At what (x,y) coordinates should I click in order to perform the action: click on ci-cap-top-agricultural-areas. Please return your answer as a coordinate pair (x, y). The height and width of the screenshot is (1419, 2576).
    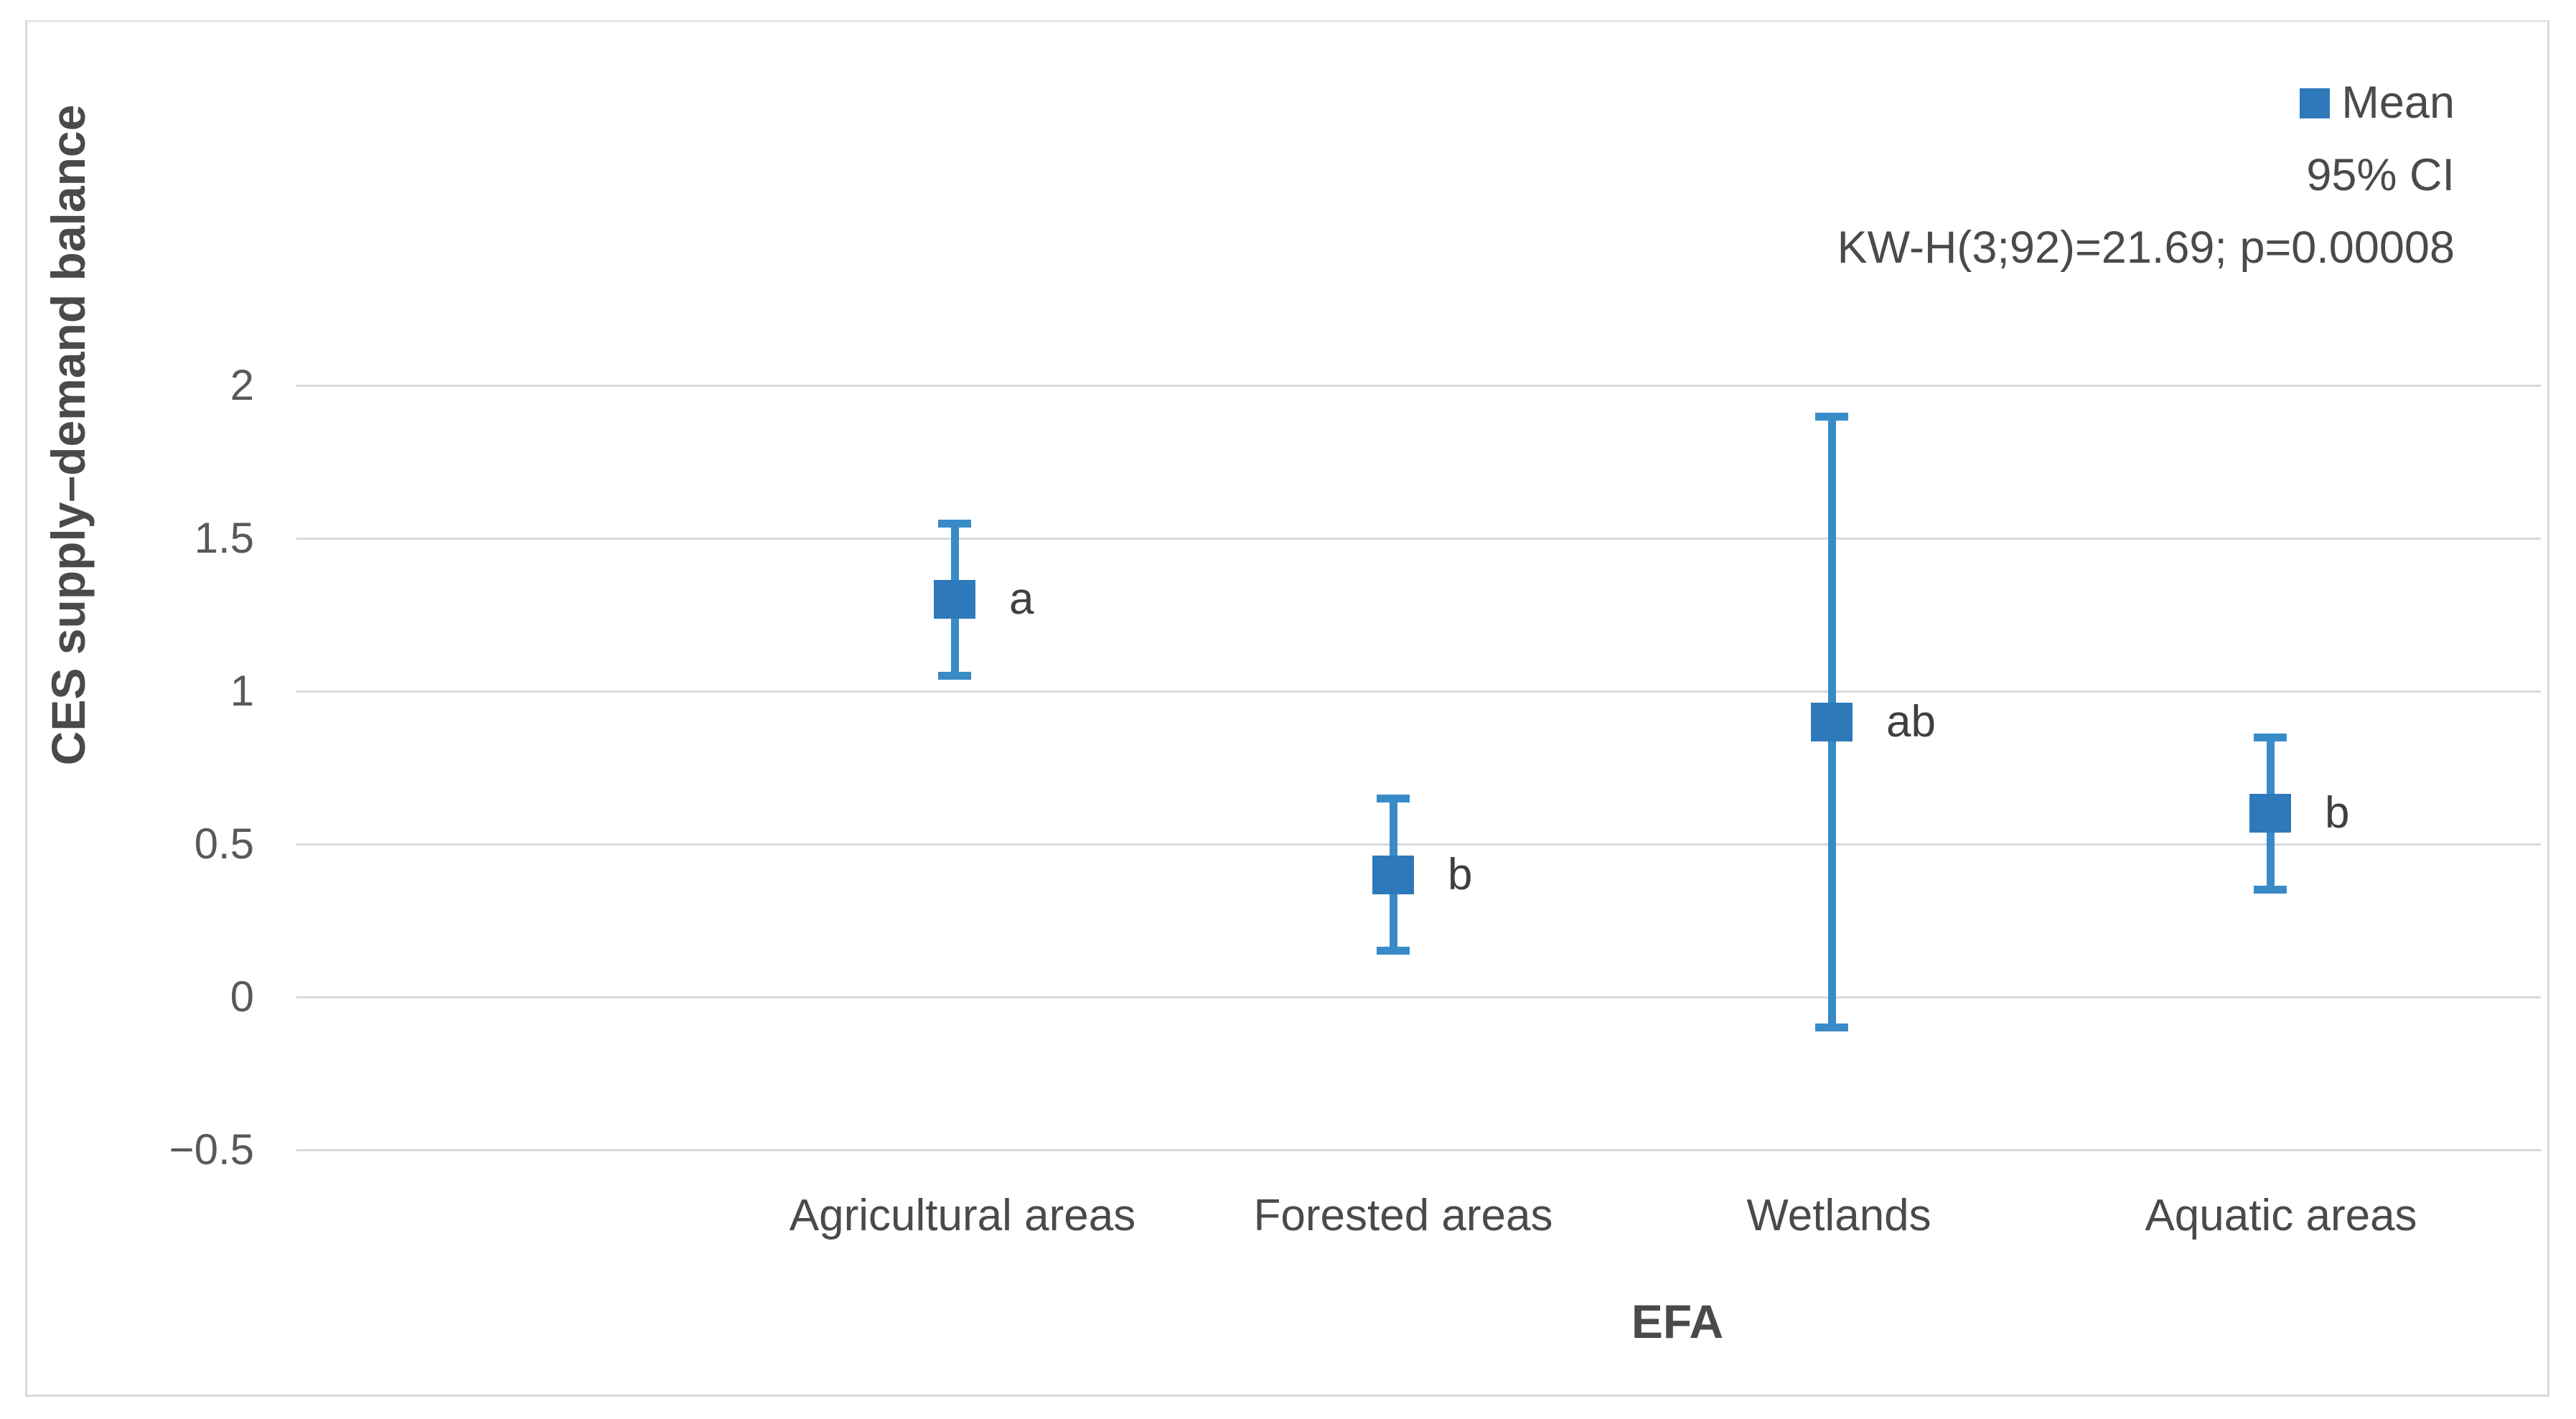
    Looking at the image, I should click on (955, 523).